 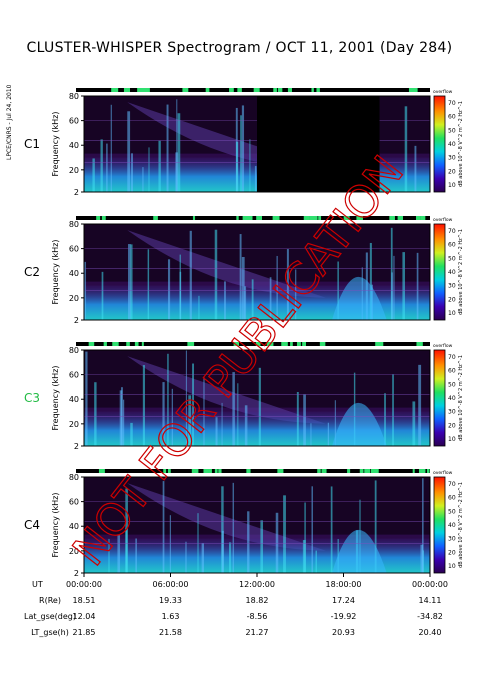 What do you see at coordinates (452, 439) in the screenshot?
I see `colorbar-tick-label: 10` at bounding box center [452, 439].